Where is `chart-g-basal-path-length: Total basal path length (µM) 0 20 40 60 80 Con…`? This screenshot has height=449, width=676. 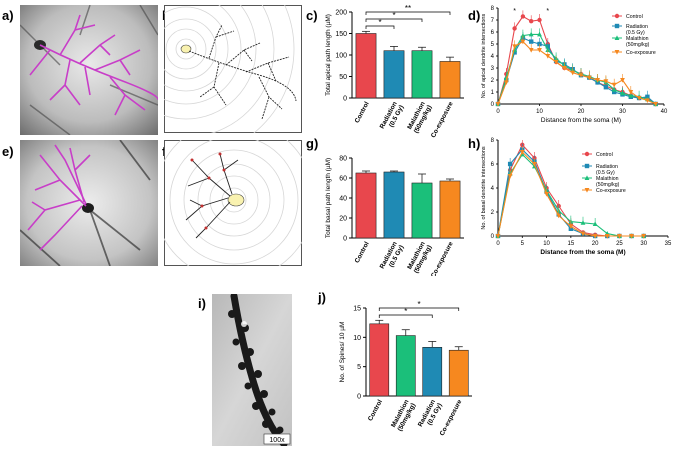
chart-g-basal-path-length: Total basal path length (µM) 0 20 40 60 80 Con… is located at coordinates (394, 216).